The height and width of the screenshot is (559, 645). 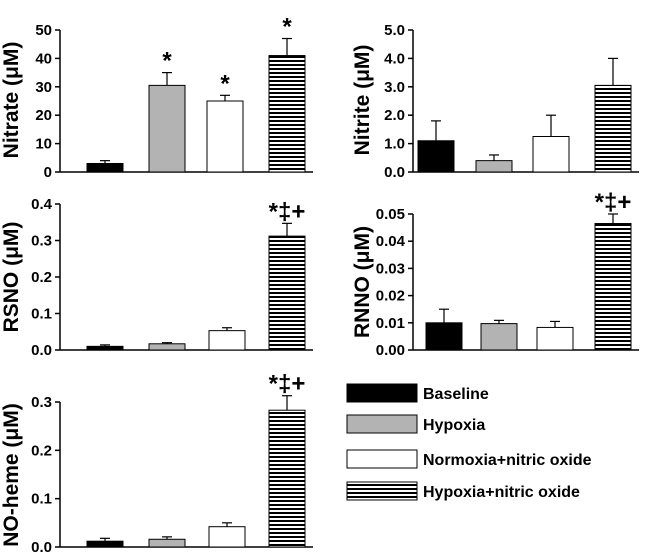 What do you see at coordinates (456, 394) in the screenshot?
I see `legend-label: Baseline` at bounding box center [456, 394].